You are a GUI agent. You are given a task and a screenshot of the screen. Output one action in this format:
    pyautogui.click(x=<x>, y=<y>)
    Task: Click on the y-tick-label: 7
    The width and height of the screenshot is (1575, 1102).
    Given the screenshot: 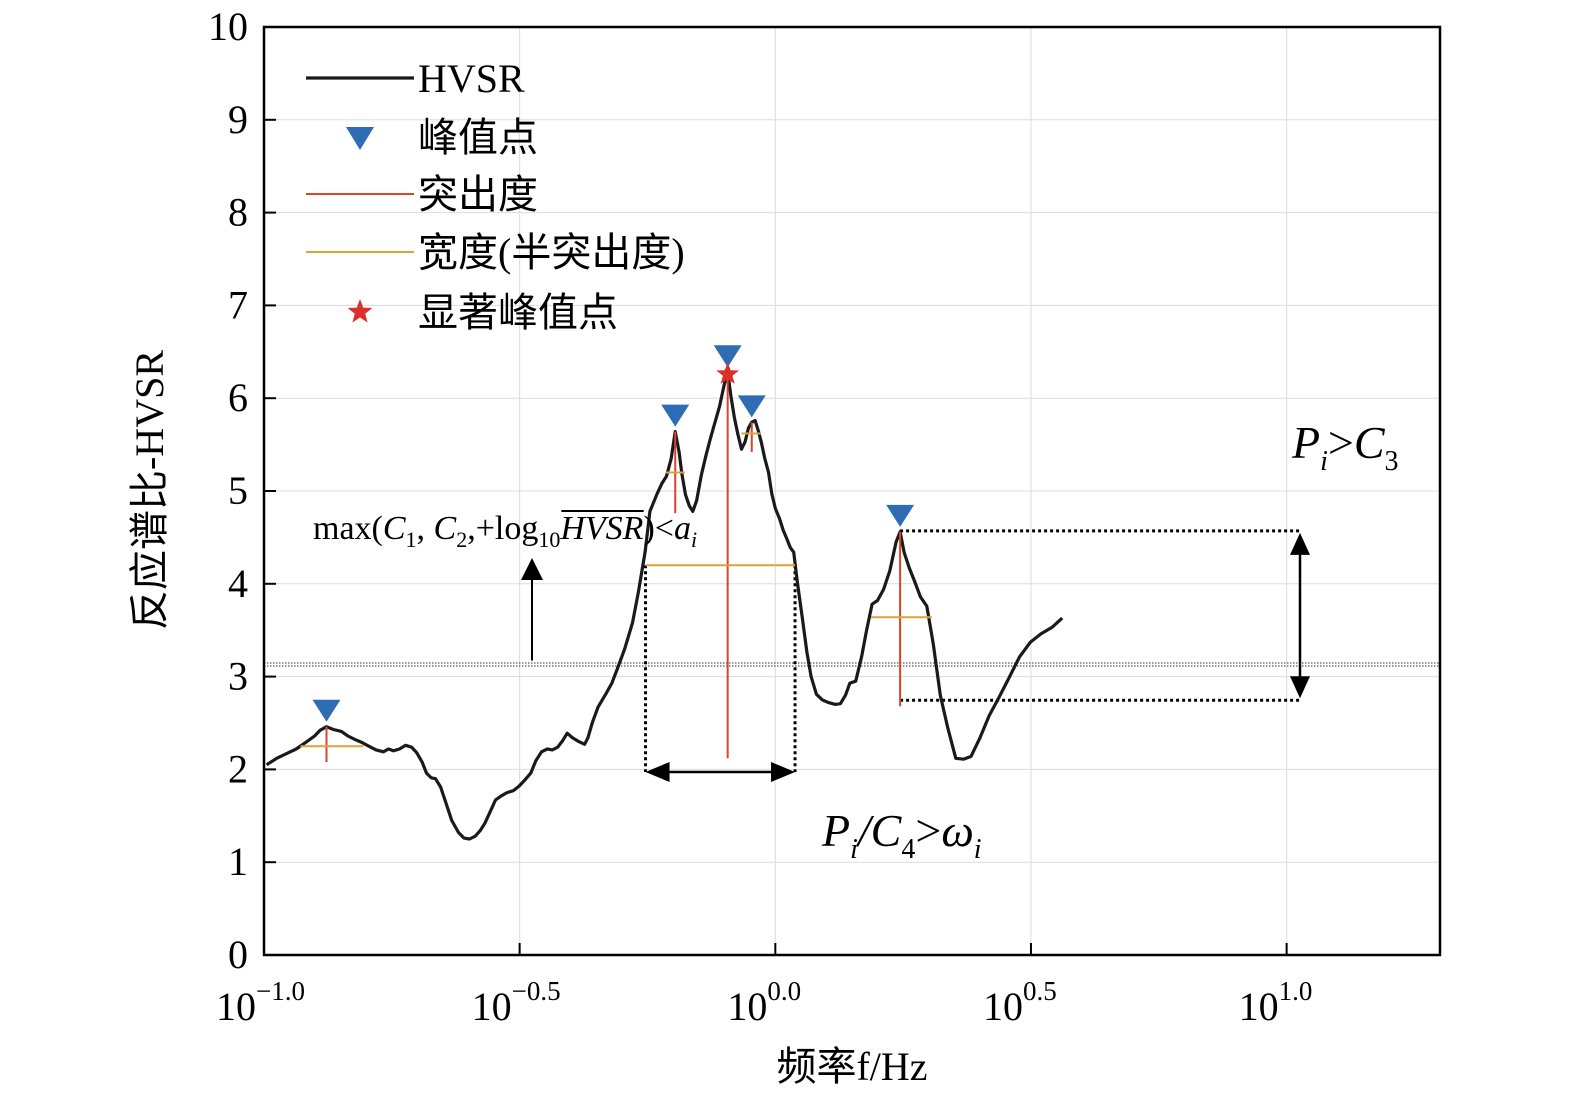 What is the action you would take?
    pyautogui.click(x=238, y=304)
    